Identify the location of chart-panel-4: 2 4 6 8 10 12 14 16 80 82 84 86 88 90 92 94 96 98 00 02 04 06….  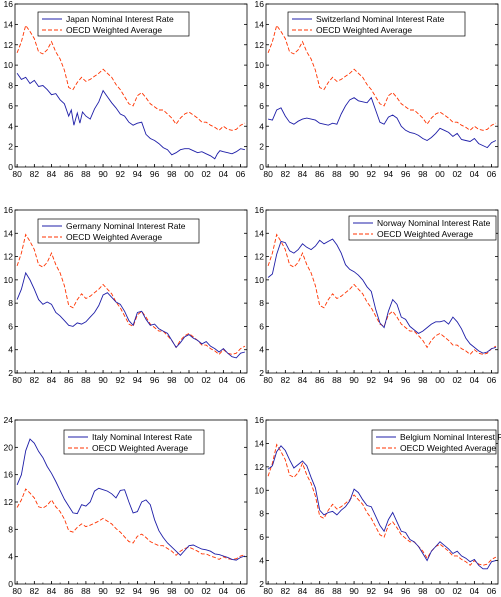
(377, 295).